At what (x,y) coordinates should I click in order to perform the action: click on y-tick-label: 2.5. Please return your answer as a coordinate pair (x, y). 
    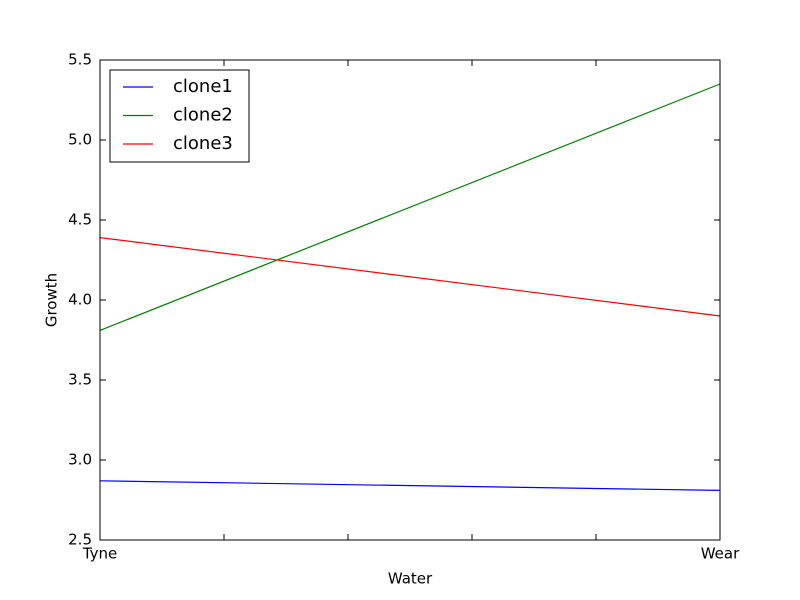
    Looking at the image, I should click on (80, 540).